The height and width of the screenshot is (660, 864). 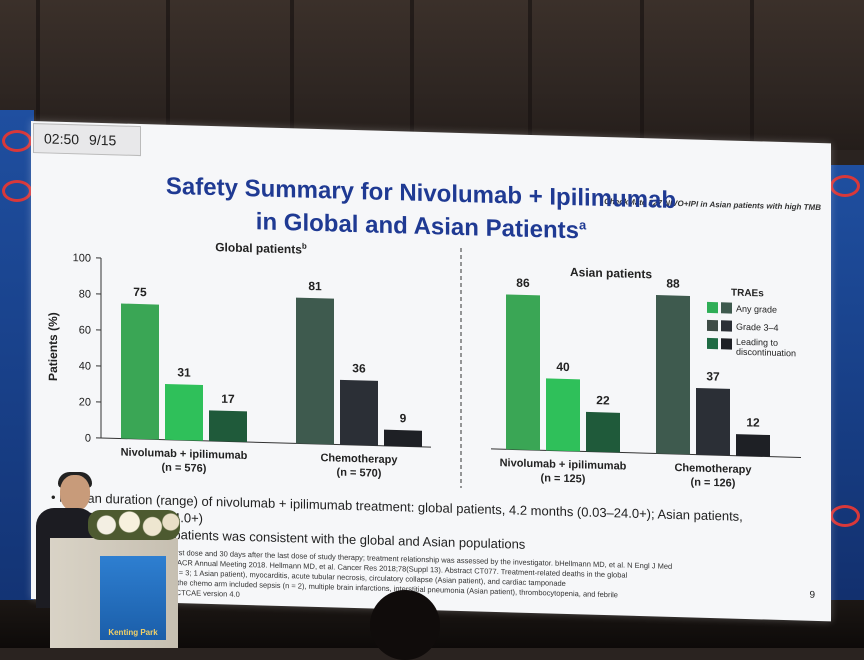 What do you see at coordinates (261, 248) in the screenshot?
I see `global-chart-title: Global patientsb` at bounding box center [261, 248].